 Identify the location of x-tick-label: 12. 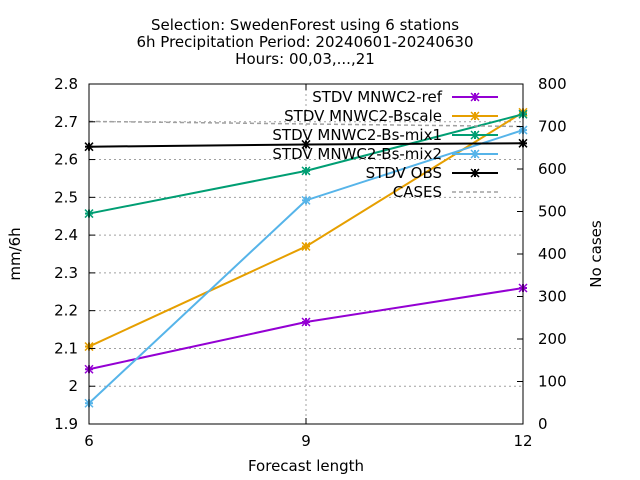
(522, 441).